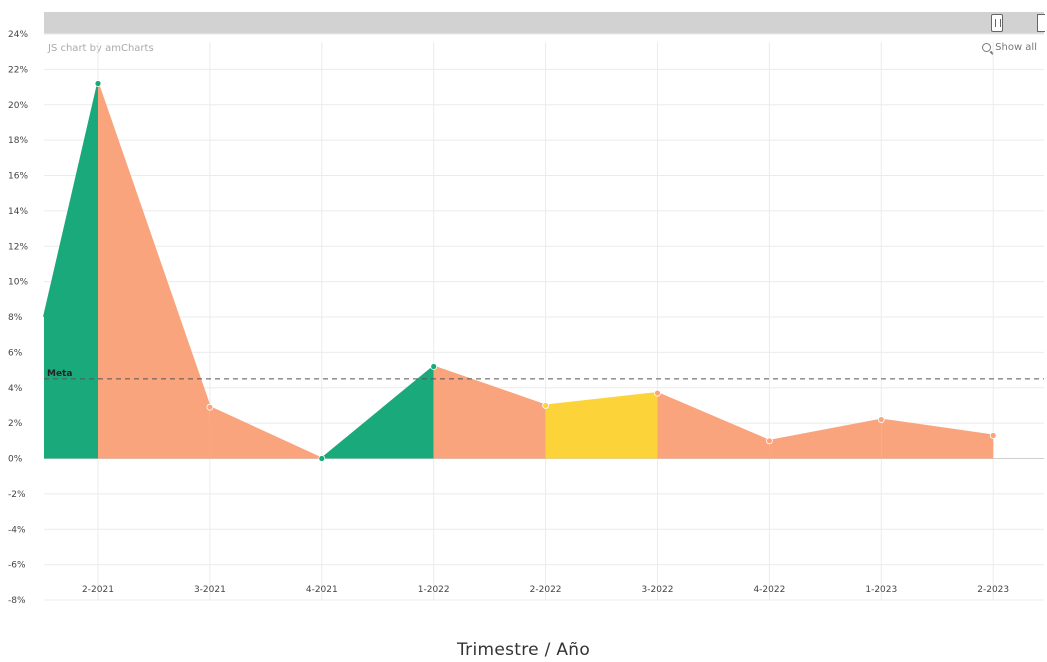 Image resolution: width=1047 pixels, height=662 pixels. I want to click on chart-scrollbar, so click(544, 23).